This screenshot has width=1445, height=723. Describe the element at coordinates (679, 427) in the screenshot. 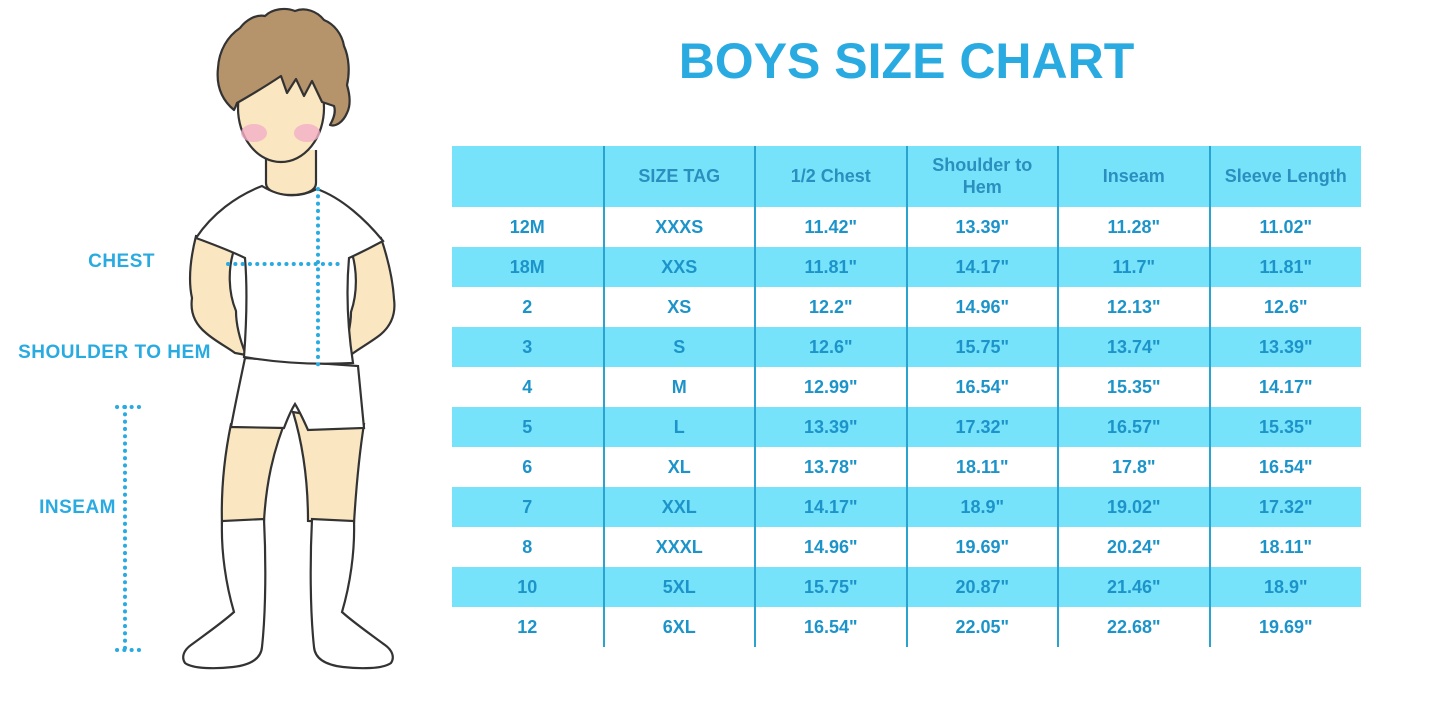

I see `table-cell: L` at that location.